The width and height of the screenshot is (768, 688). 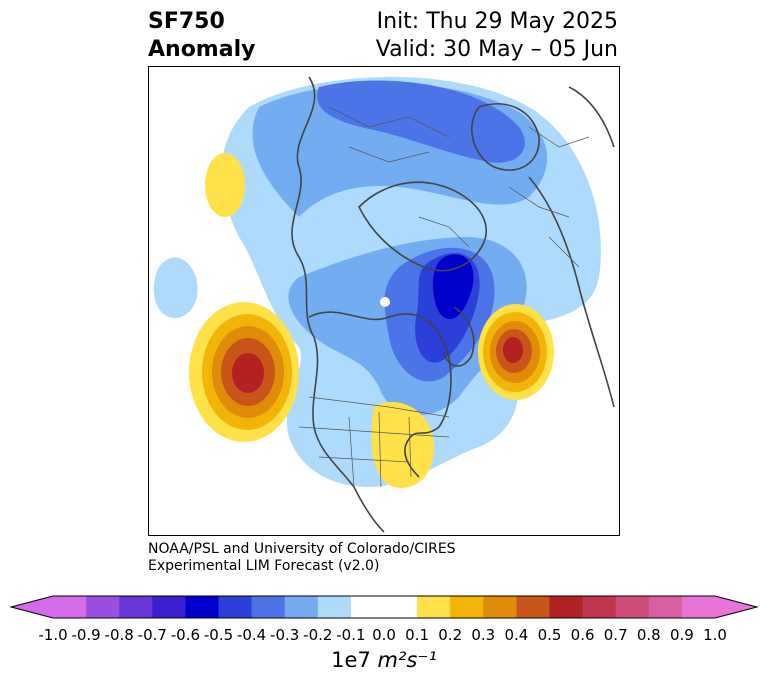 What do you see at coordinates (225, 185) in the screenshot?
I see `anomaly-region-yellow-nw` at bounding box center [225, 185].